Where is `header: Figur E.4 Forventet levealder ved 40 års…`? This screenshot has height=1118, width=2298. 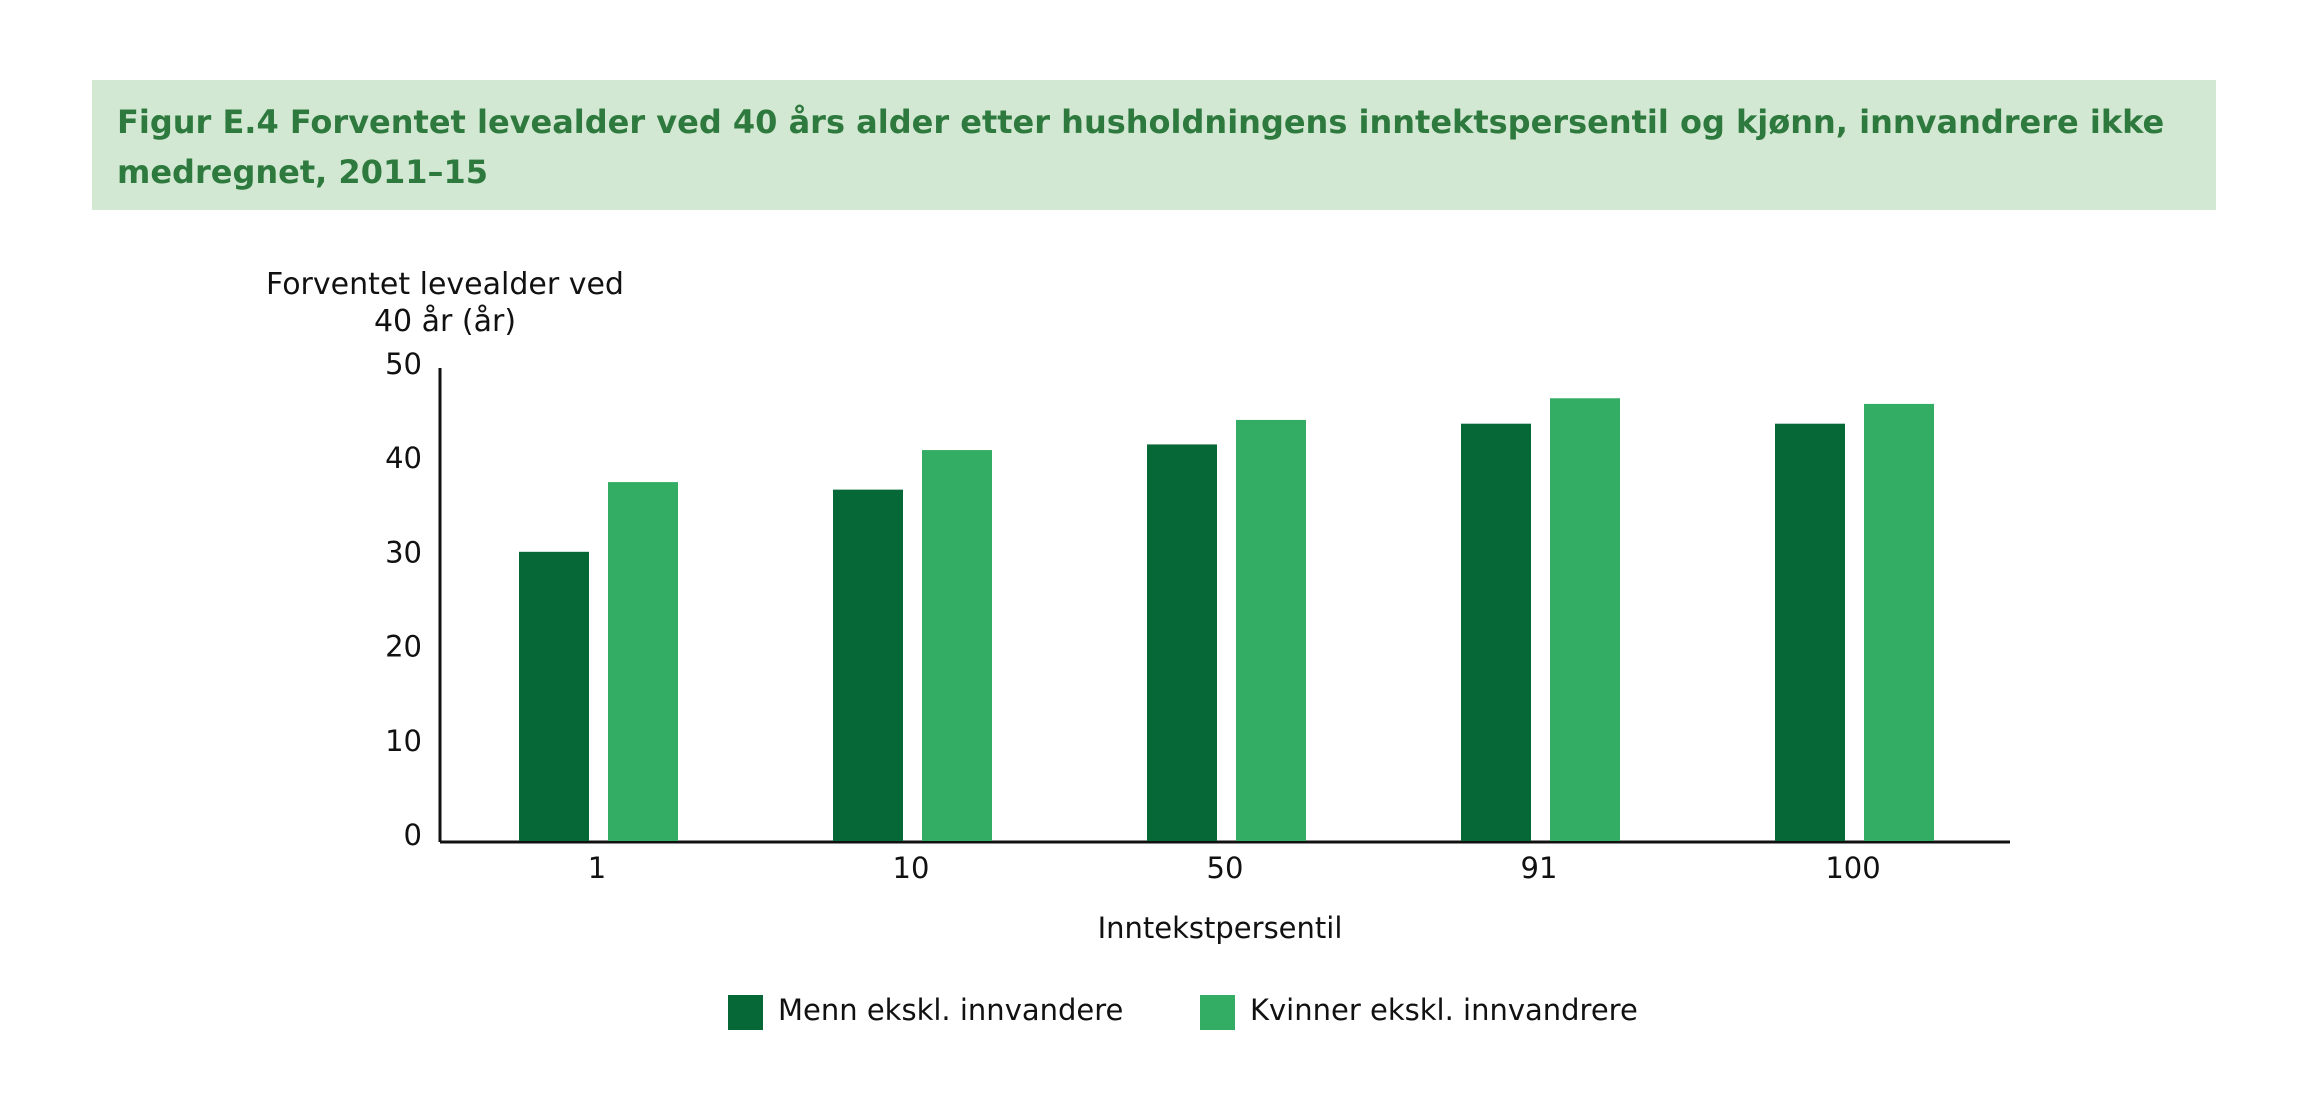
header: Figur E.4 Forventet levealder ved 40 års… is located at coordinates (1154, 145).